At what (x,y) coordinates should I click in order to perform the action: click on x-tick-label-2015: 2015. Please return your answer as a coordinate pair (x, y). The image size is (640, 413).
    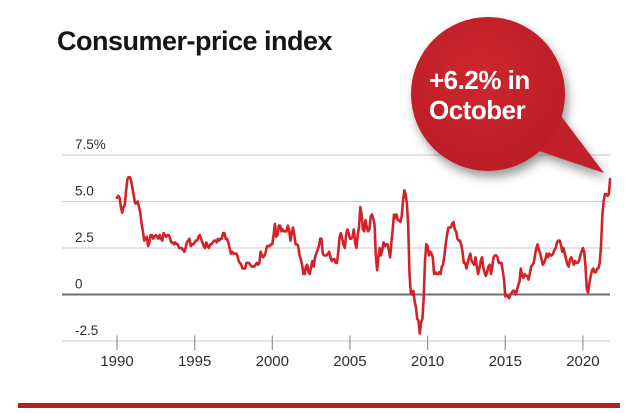
    Looking at the image, I should click on (505, 361).